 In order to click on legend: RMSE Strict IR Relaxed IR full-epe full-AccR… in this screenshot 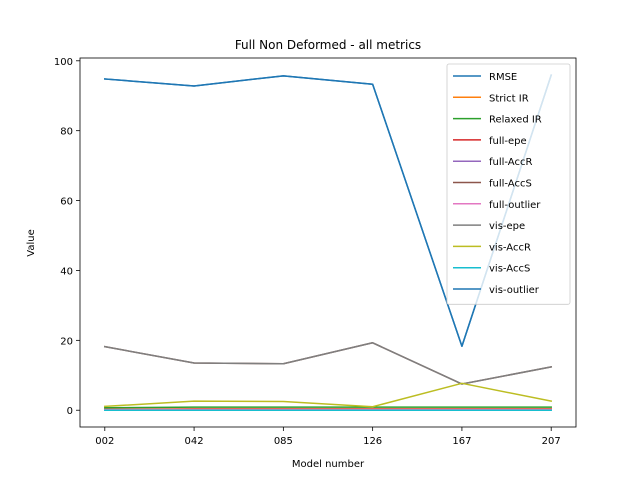, I will do `click(508, 184)`.